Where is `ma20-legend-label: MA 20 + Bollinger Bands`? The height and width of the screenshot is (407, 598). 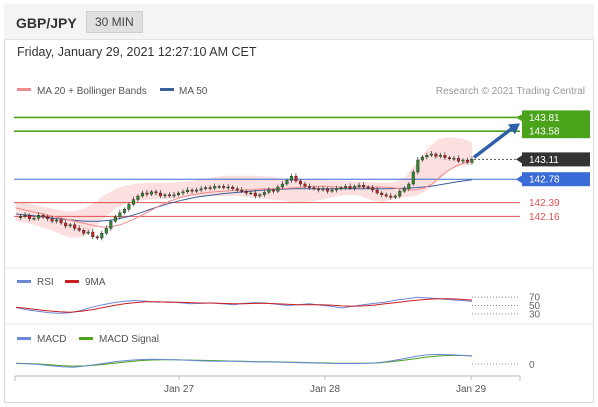 ma20-legend-label: MA 20 + Bollinger Bands is located at coordinates (92, 91).